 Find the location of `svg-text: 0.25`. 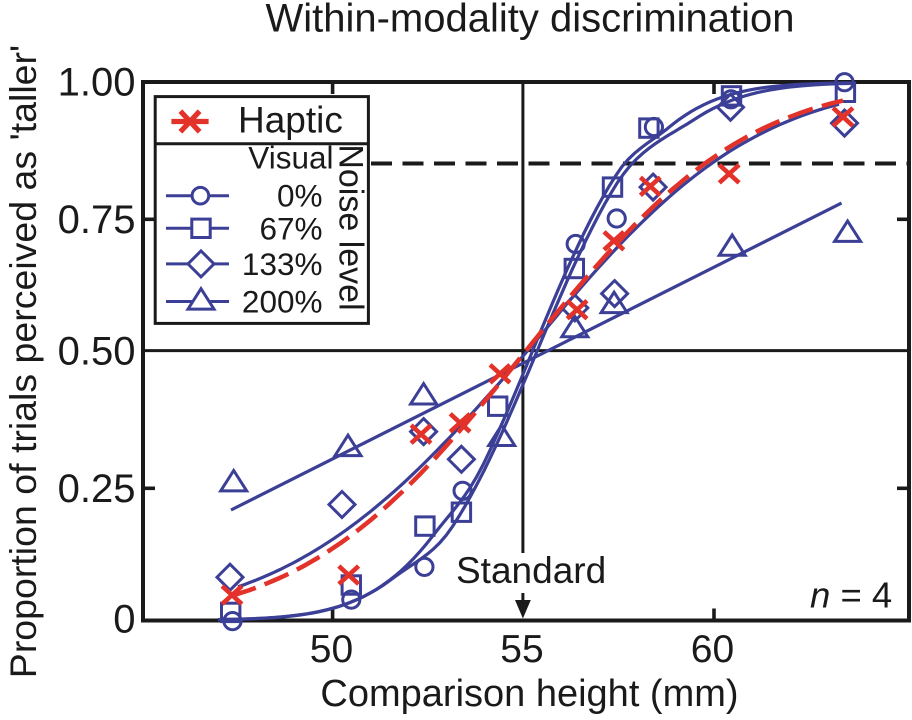

svg-text: 0.25 is located at coordinates (97, 489).